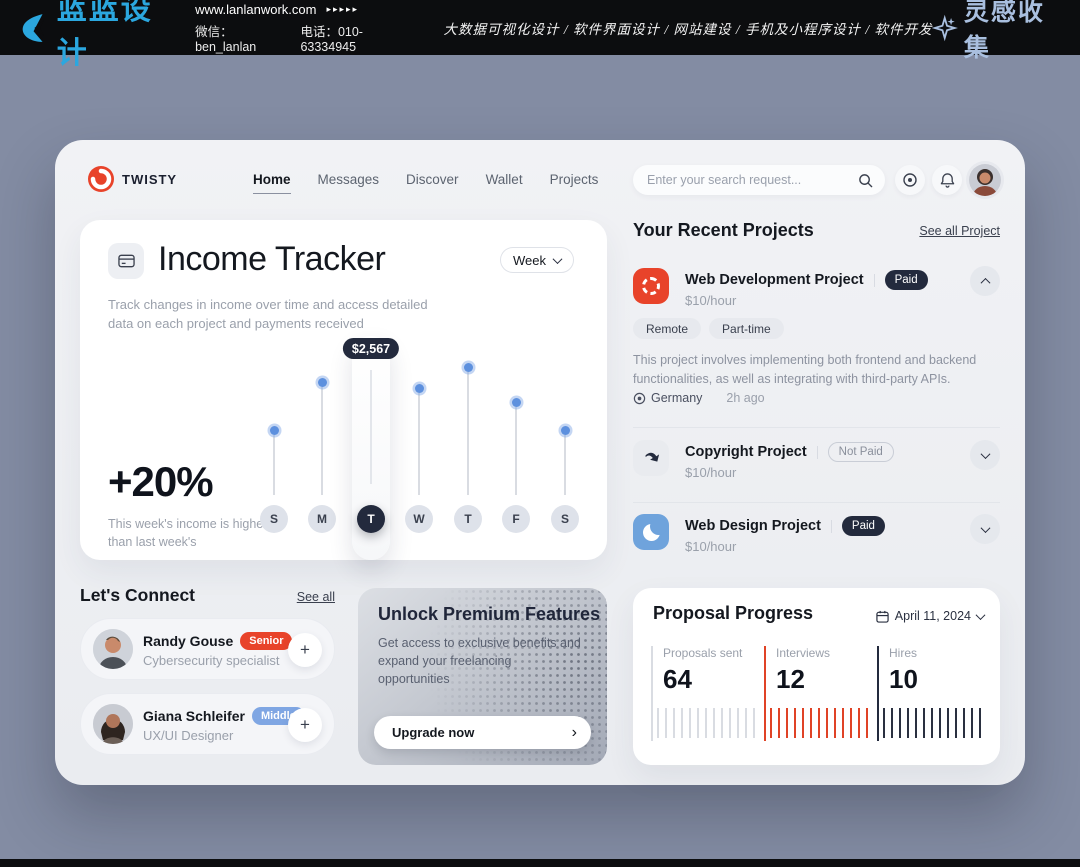 The image size is (1080, 867). Describe the element at coordinates (667, 328) in the screenshot. I see `tag-remote: Remote` at that location.